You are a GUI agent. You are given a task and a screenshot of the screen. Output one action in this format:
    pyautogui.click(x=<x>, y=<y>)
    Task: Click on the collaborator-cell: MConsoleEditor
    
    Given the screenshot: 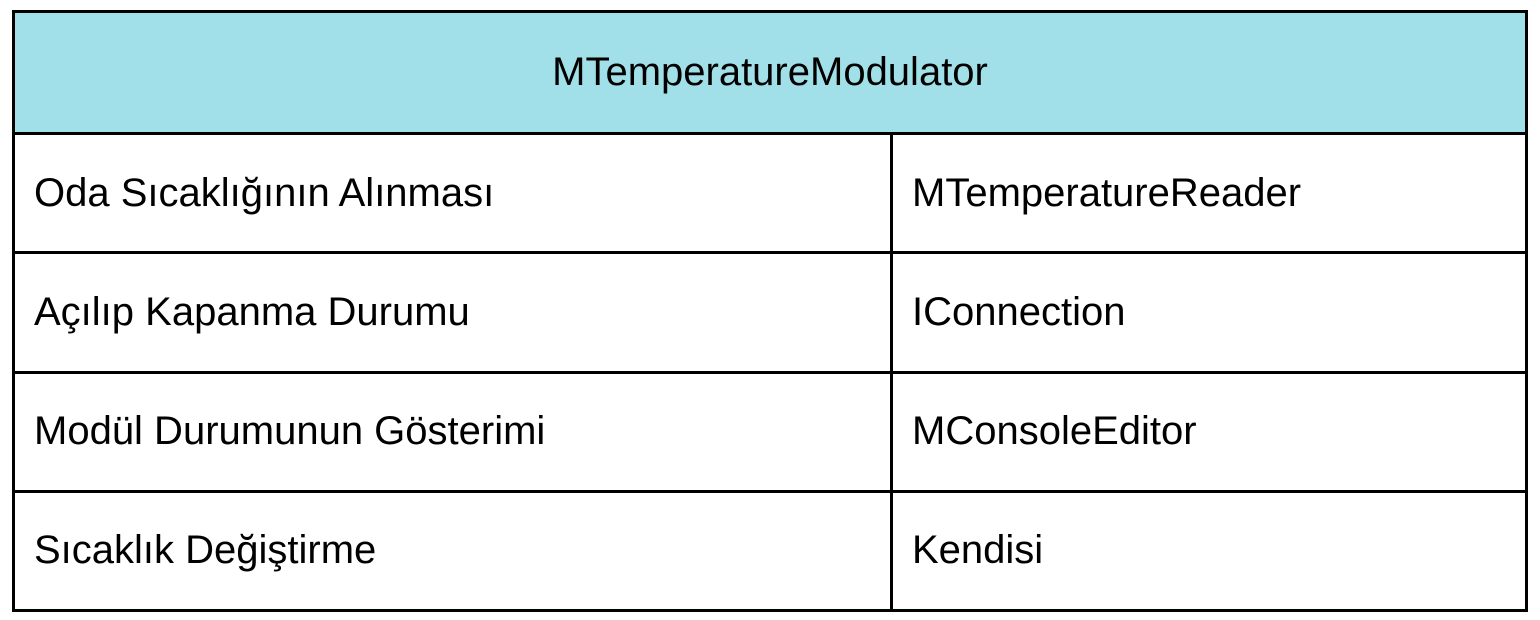 What is the action you would take?
    pyautogui.click(x=1054, y=431)
    